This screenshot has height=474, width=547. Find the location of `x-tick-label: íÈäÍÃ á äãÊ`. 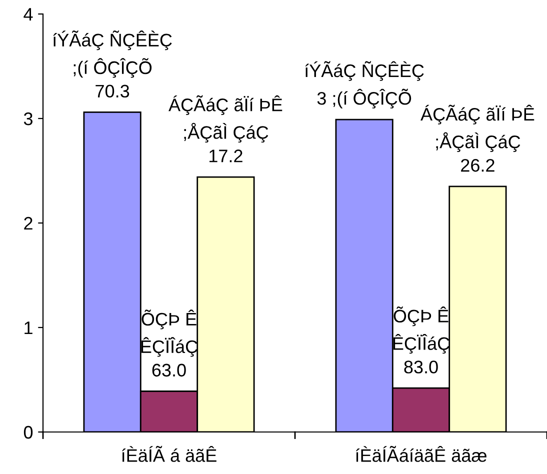

x-tick-label: íÈäÍÃ á äãÊ is located at coordinates (169, 454).